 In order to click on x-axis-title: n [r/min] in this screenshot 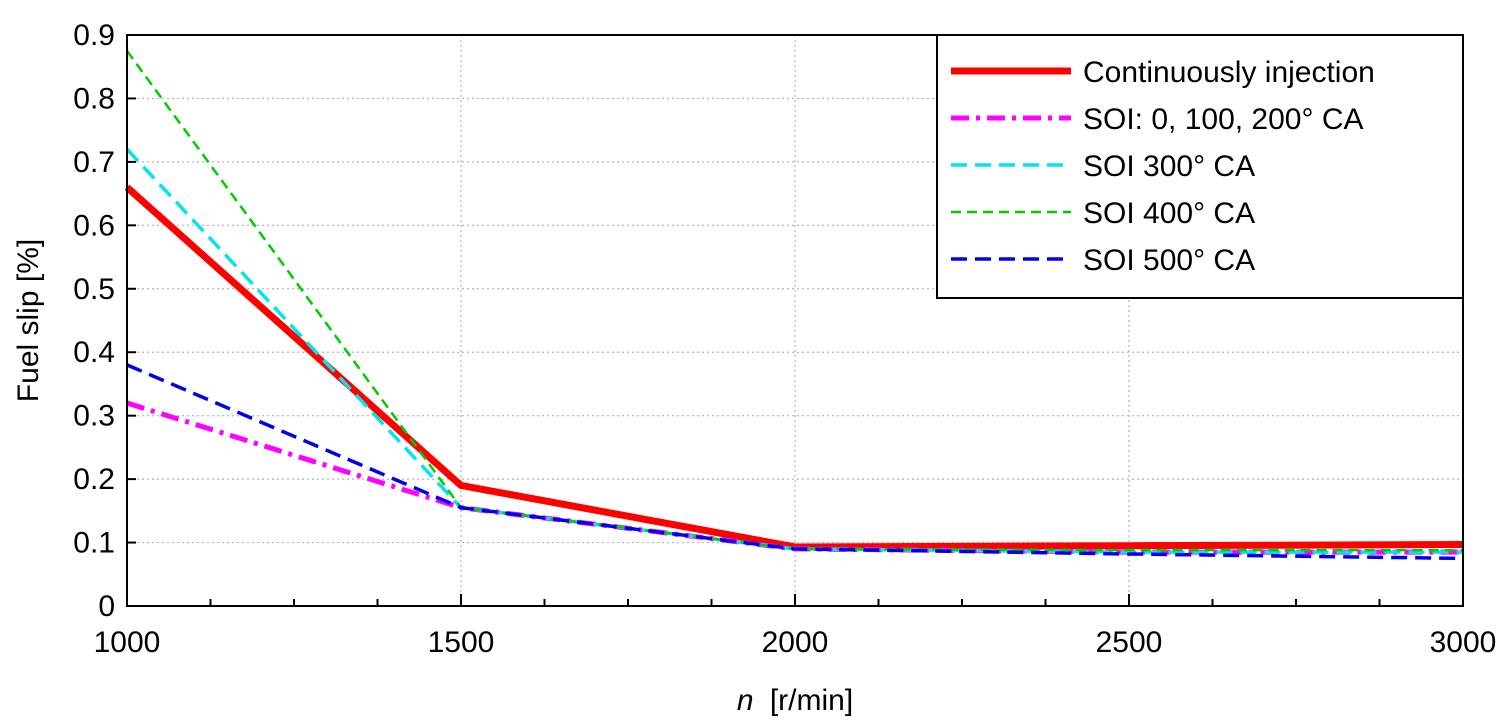, I will do `click(795, 700)`.